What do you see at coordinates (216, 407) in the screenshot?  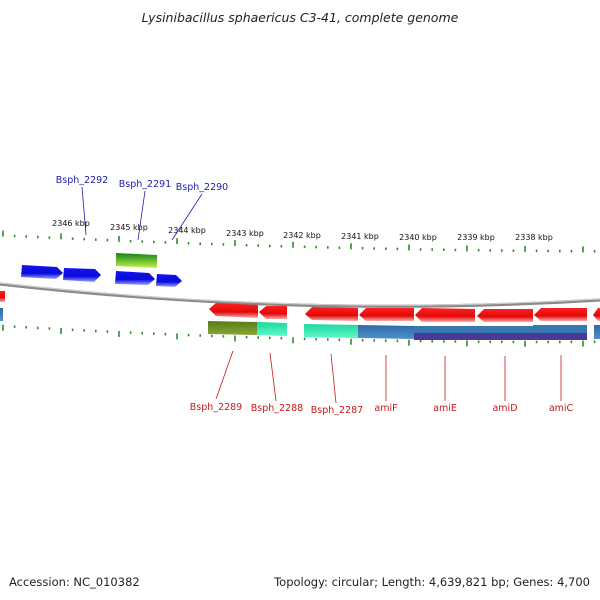 I see `gene-label-reverse: Bsph_2289` at bounding box center [216, 407].